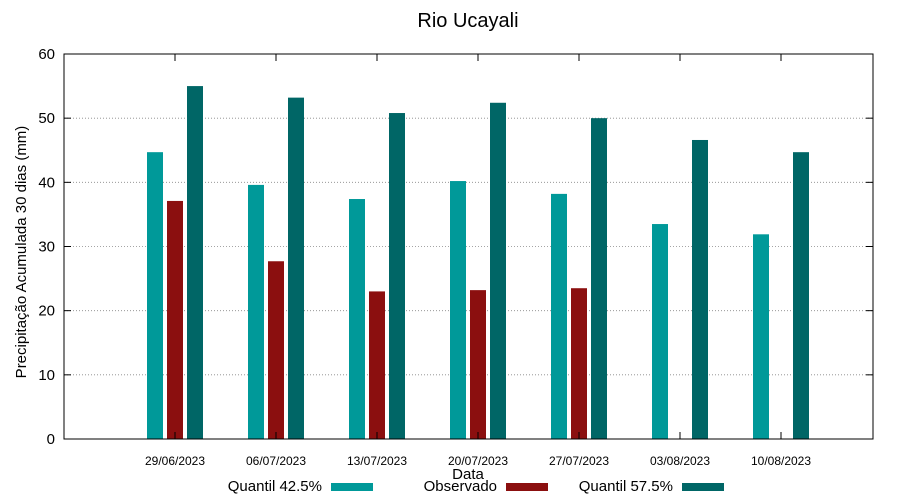  Describe the element at coordinates (46, 118) in the screenshot. I see `y-tick-label: 50` at that location.